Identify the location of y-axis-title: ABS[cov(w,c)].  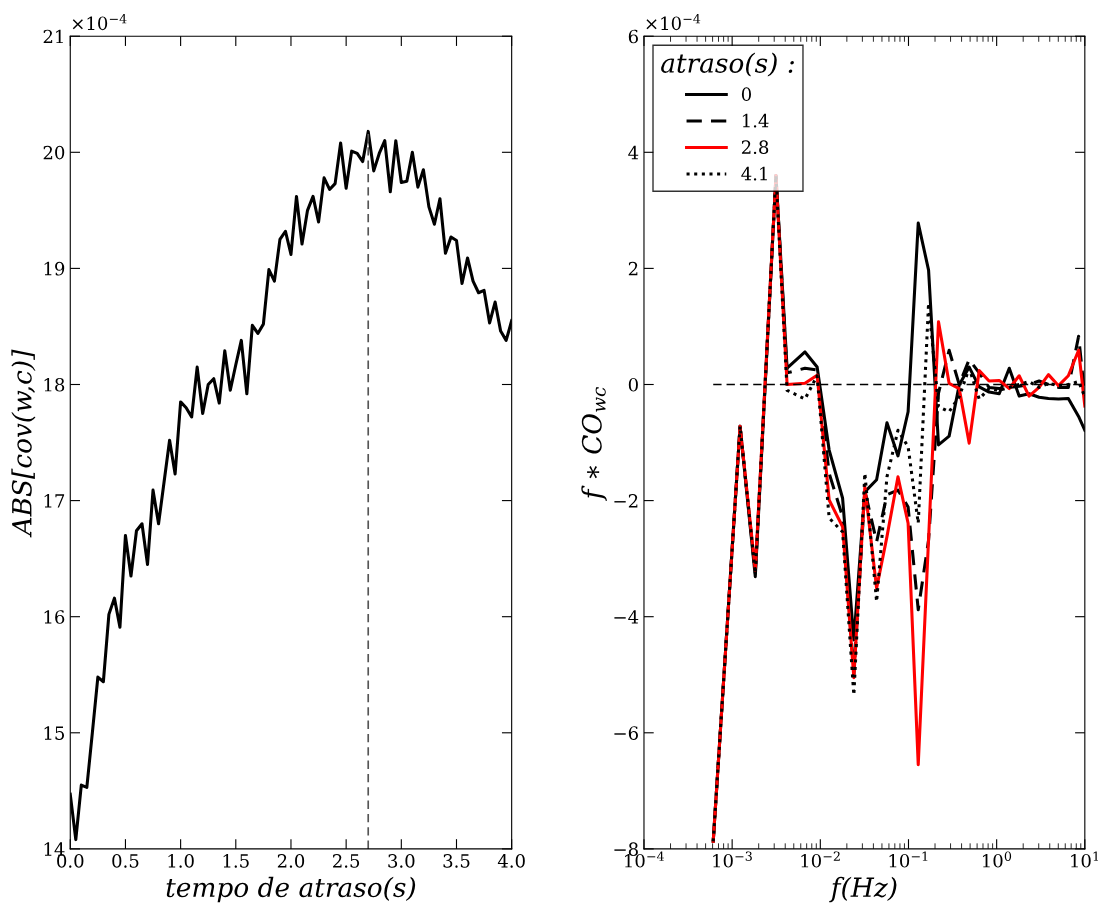
(23, 443).